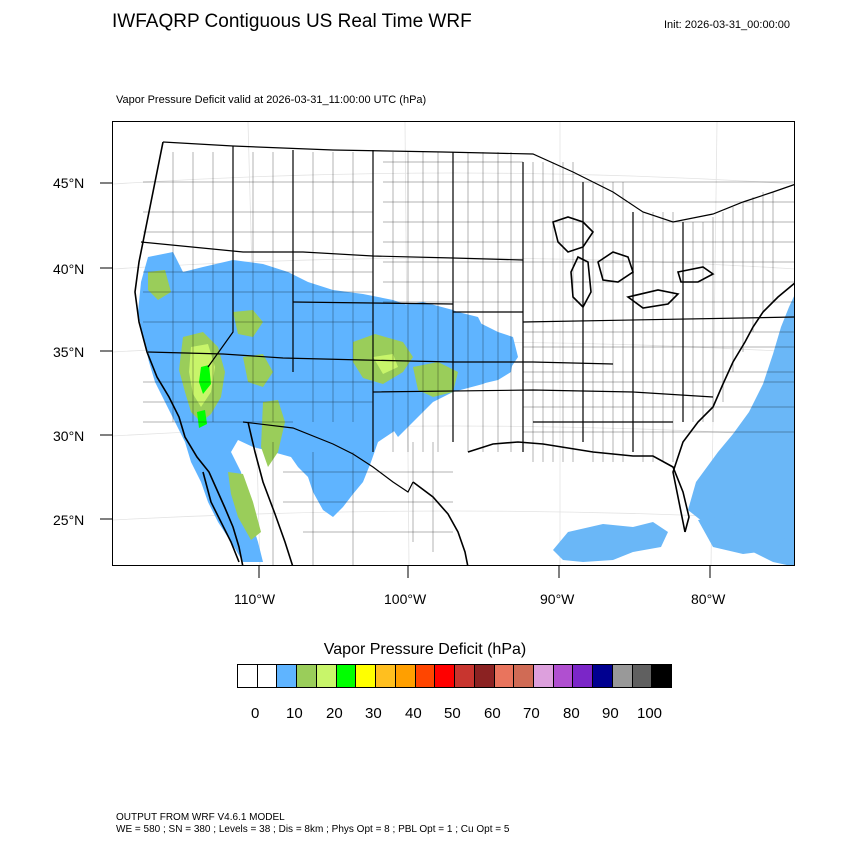 This screenshot has width=850, height=850. What do you see at coordinates (255, 599) in the screenshot?
I see `lon-label-110w: 110°W` at bounding box center [255, 599].